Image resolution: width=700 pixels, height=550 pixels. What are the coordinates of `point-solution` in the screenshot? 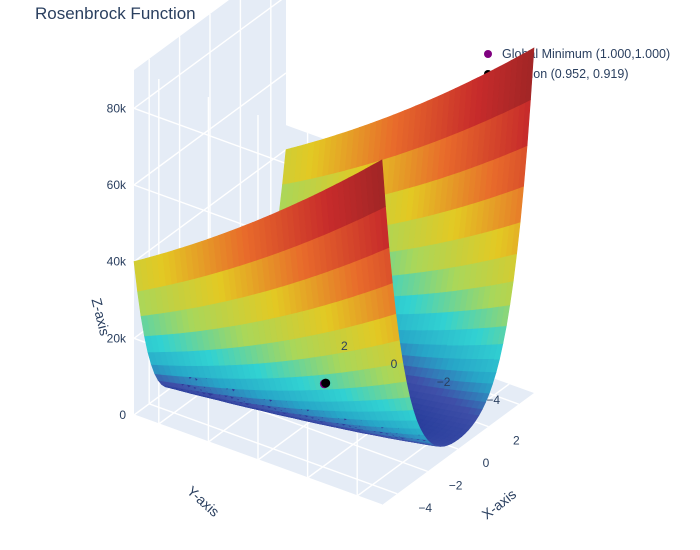 It's located at (326, 383).